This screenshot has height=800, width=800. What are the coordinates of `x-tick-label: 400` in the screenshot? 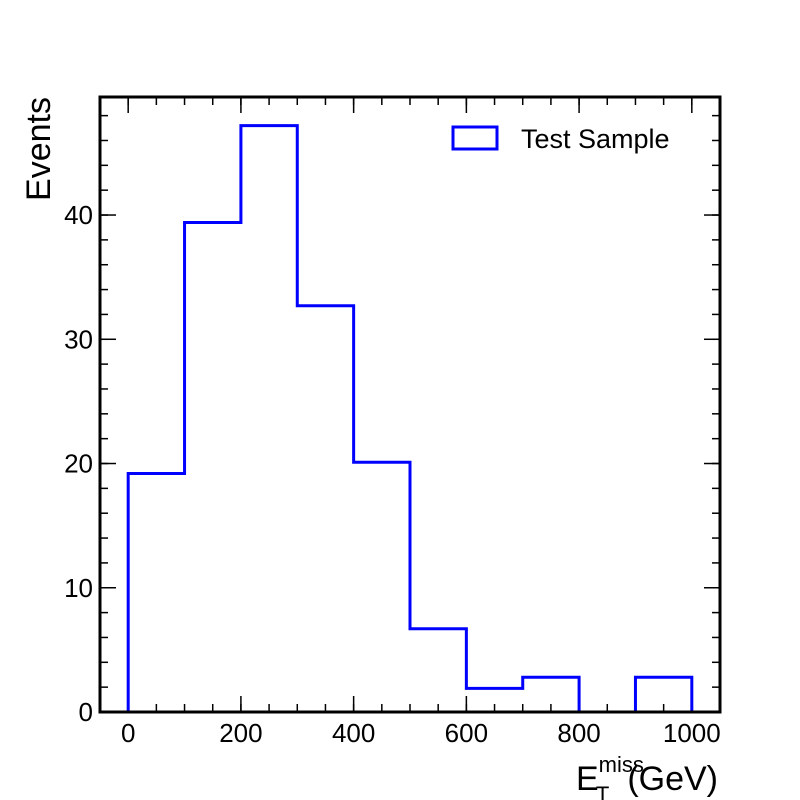 It's located at (353, 733).